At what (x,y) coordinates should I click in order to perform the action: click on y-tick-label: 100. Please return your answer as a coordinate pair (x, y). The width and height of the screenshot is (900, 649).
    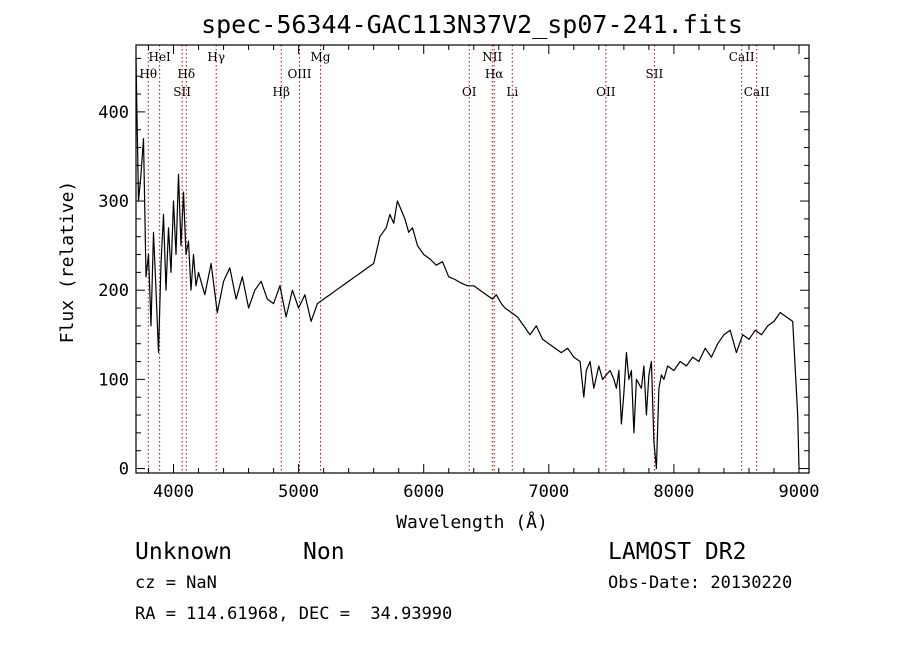
    Looking at the image, I should click on (113, 380).